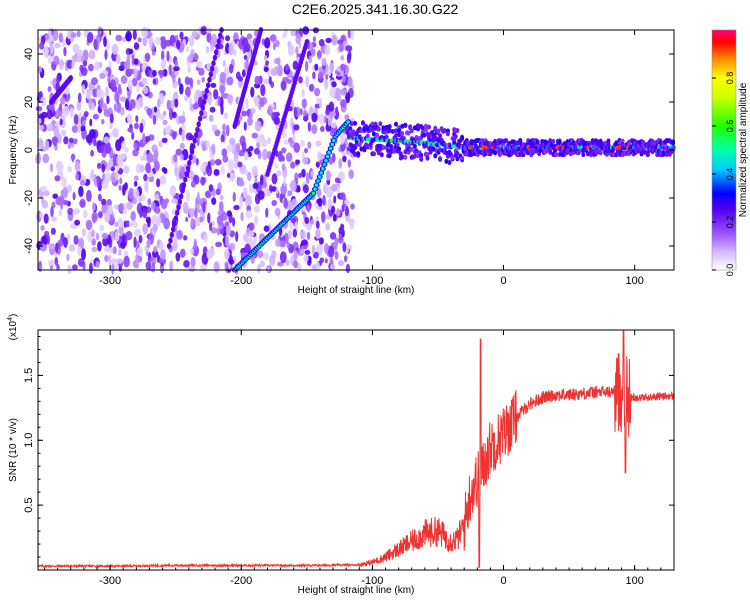  I want to click on colorbar-label: Normalized spectral amplitude, so click(743, 149).